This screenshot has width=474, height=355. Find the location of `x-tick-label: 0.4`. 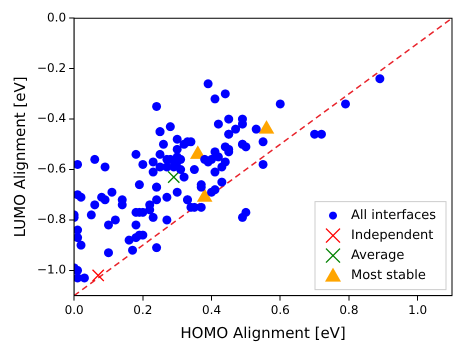

x-tick-label: 0.4 is located at coordinates (212, 309).